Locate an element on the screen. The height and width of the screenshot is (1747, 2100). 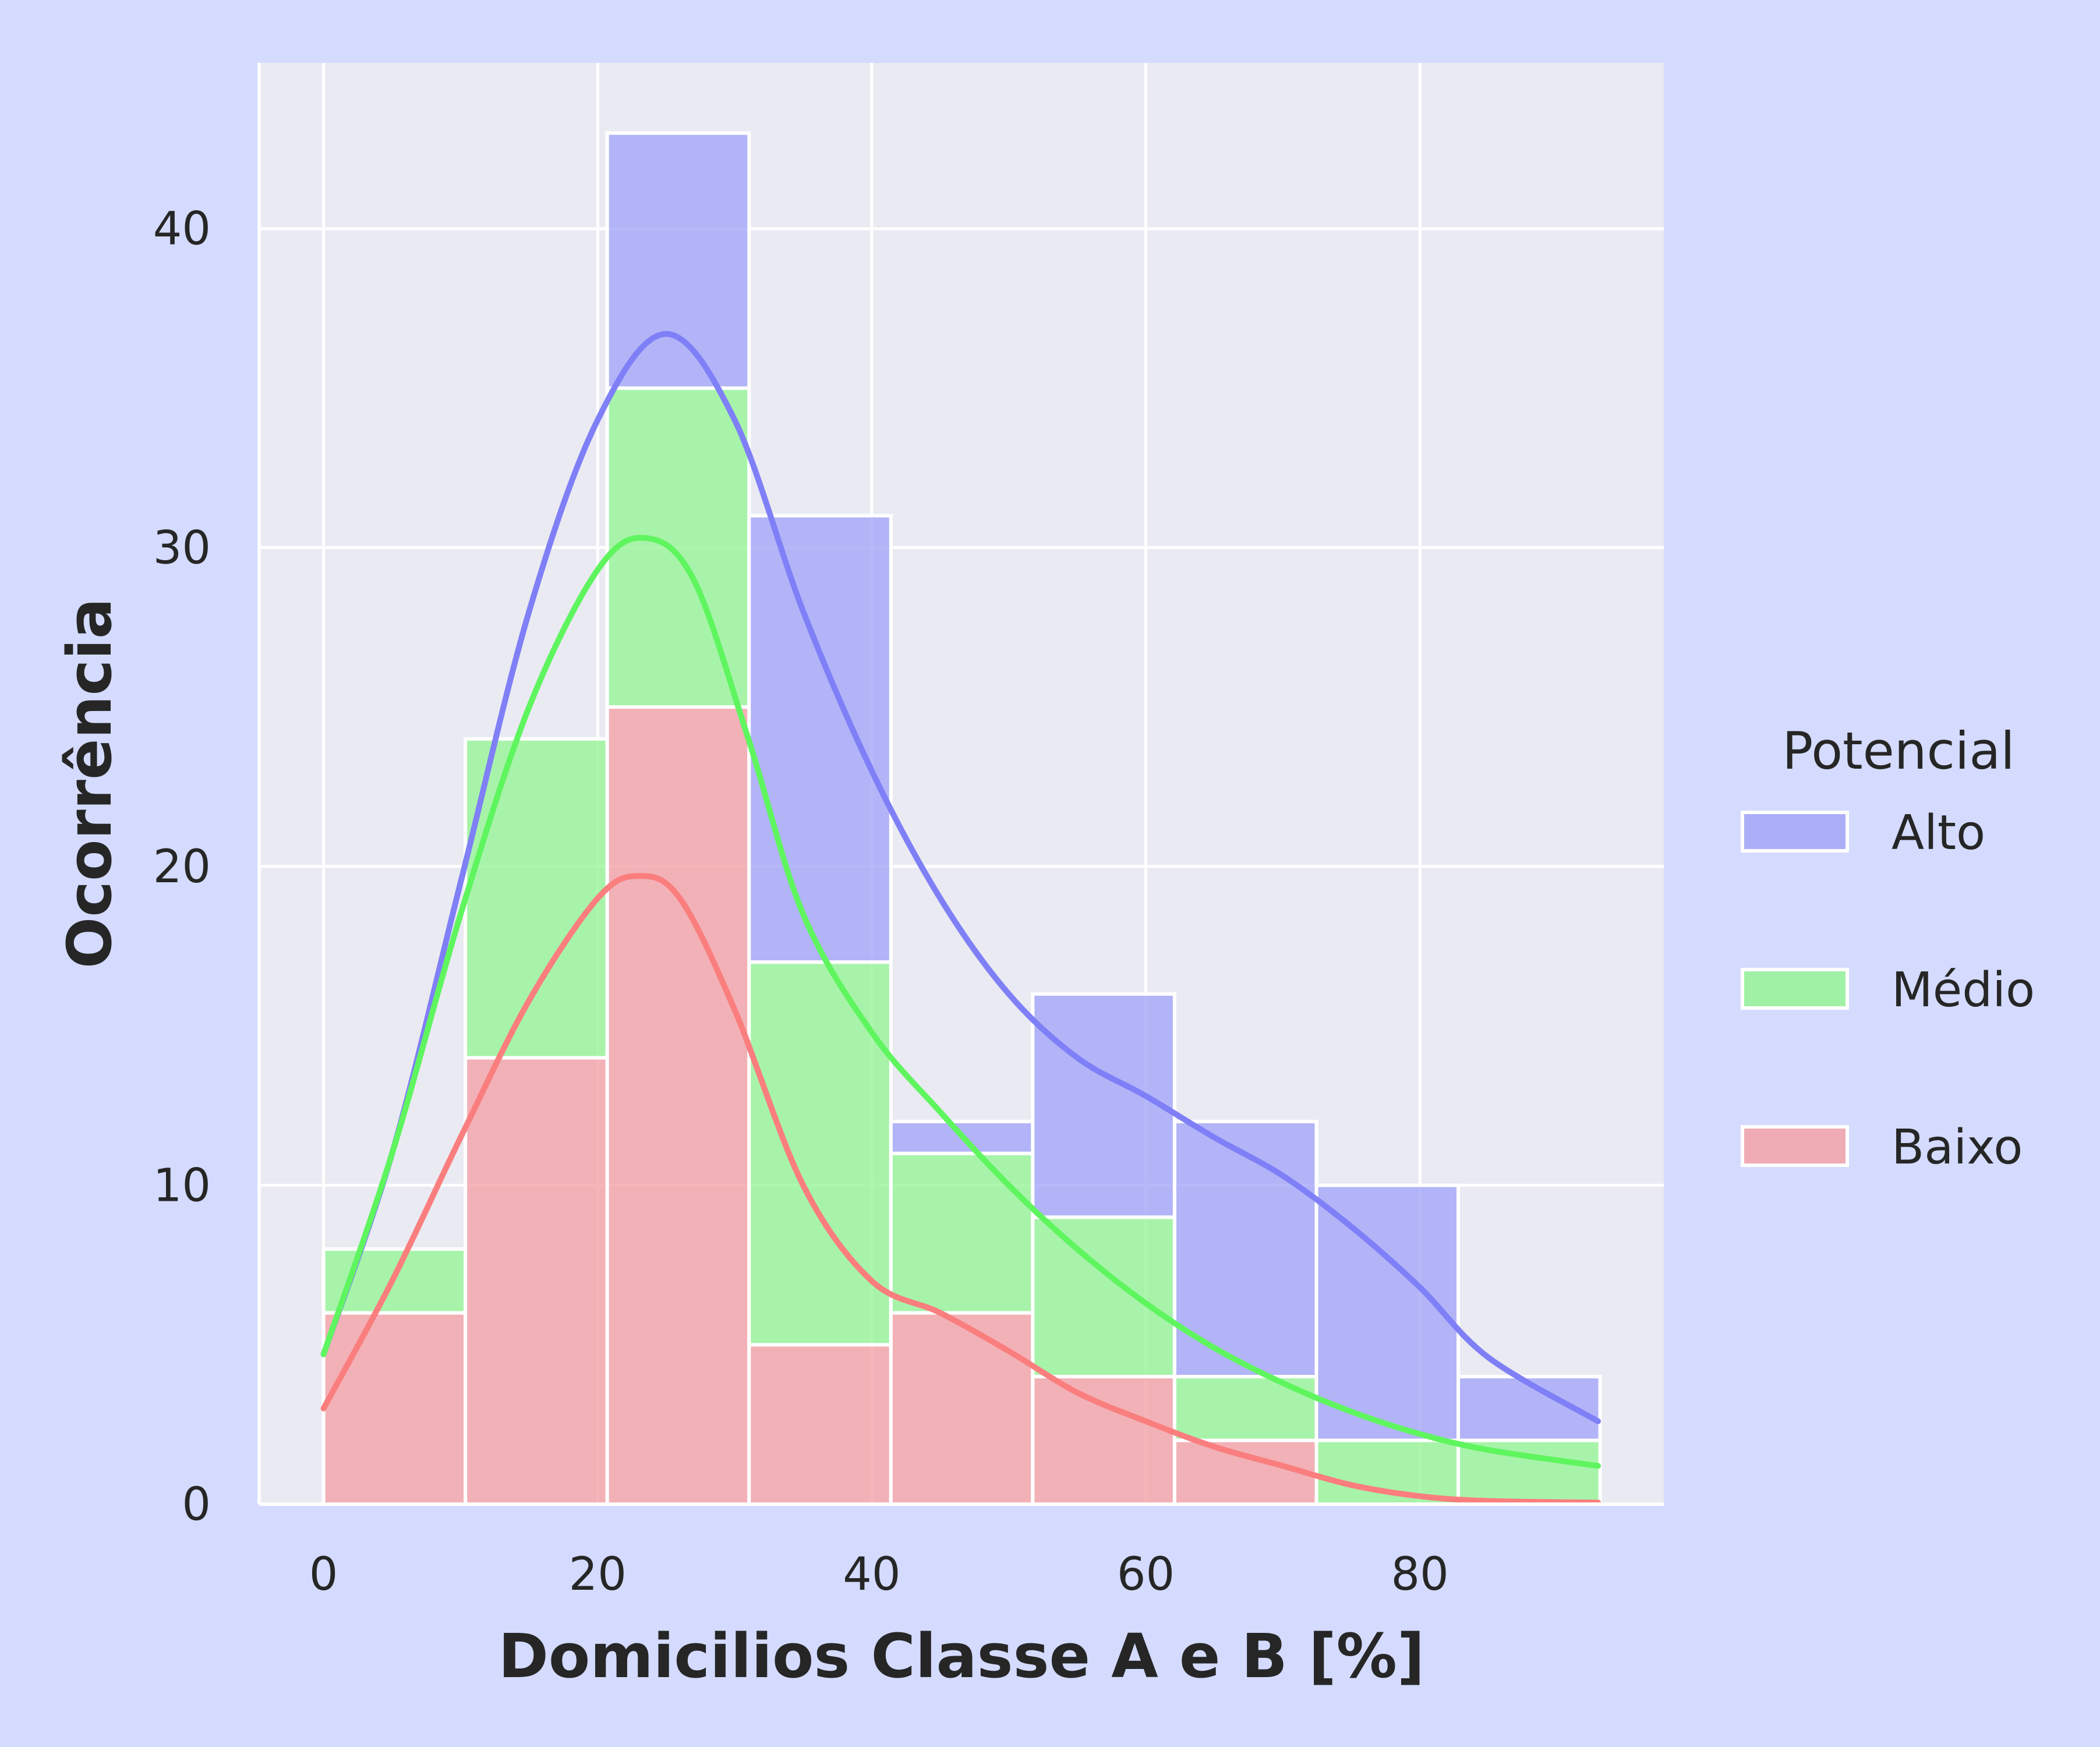
x-axis-label: Domicilios Classe A e B [%] is located at coordinates (962, 1656).